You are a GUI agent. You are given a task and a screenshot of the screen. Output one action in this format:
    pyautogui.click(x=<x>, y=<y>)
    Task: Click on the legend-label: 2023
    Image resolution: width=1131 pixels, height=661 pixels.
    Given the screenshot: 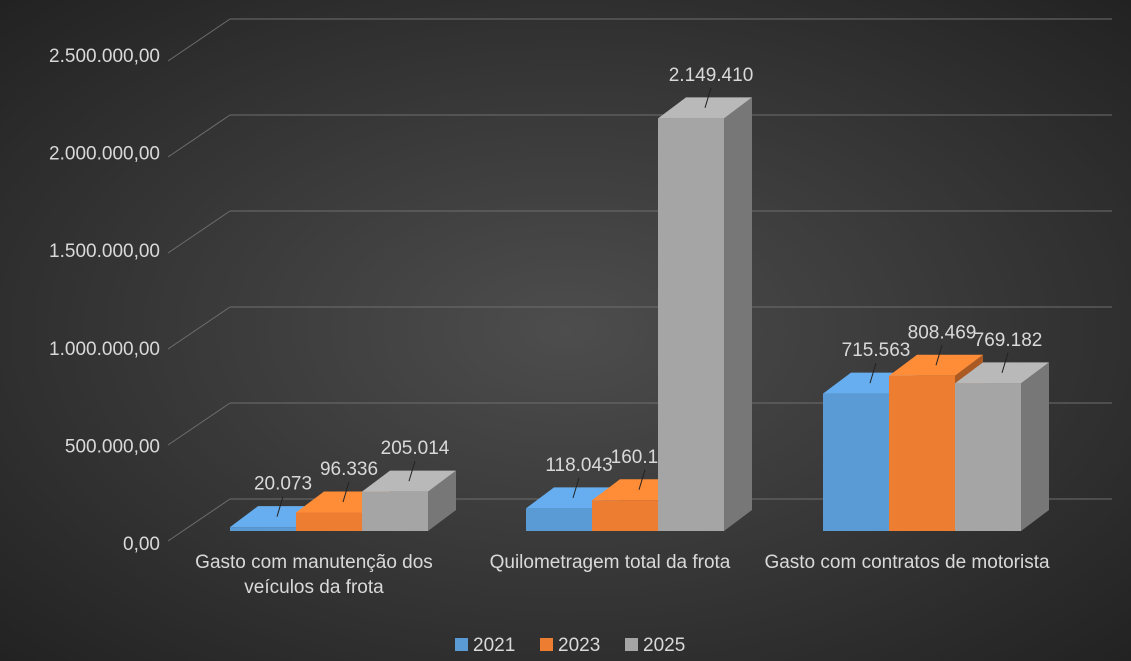 What is the action you would take?
    pyautogui.click(x=579, y=645)
    